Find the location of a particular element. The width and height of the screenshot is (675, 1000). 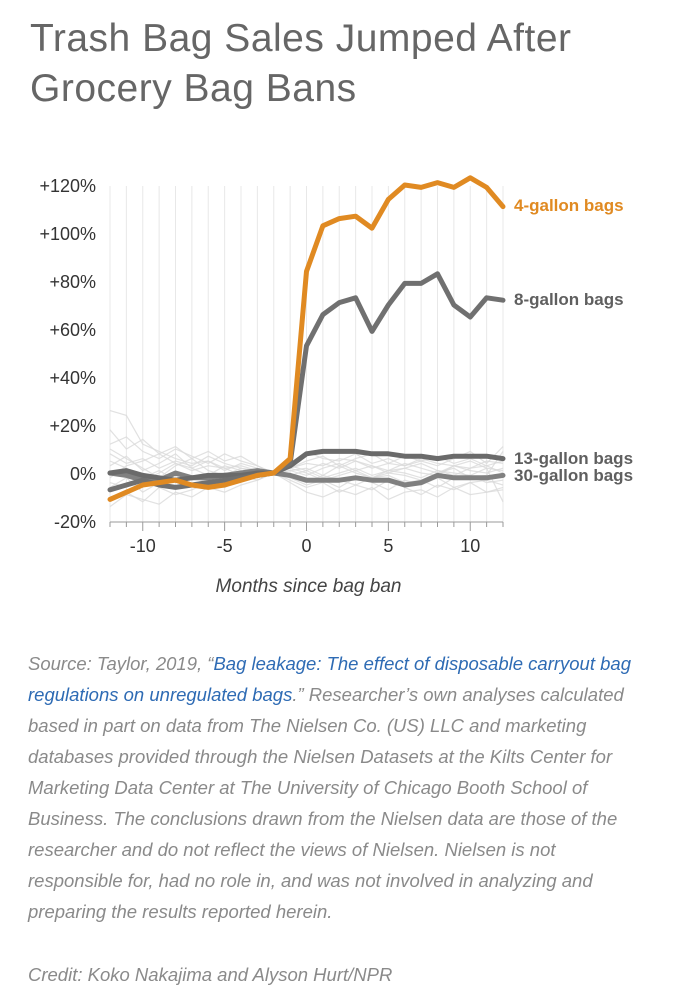

x-tick-label: 5 is located at coordinates (388, 546).